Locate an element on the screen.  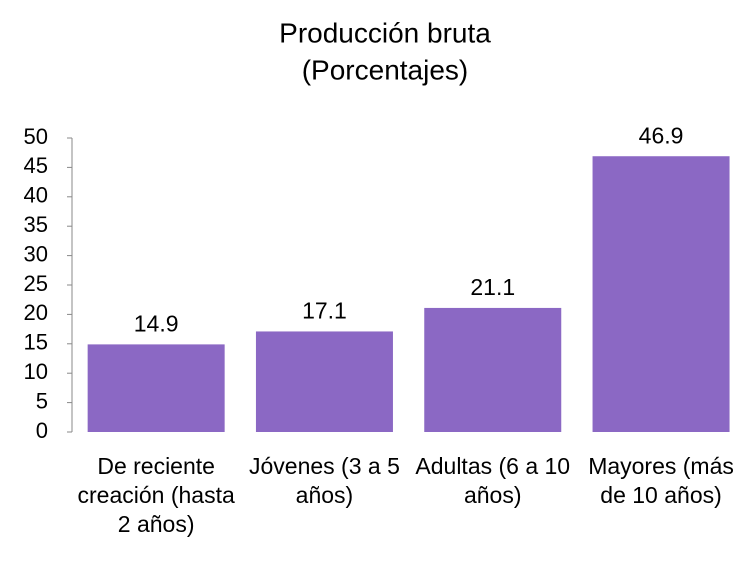
value-label: 17.1 is located at coordinates (324, 311).